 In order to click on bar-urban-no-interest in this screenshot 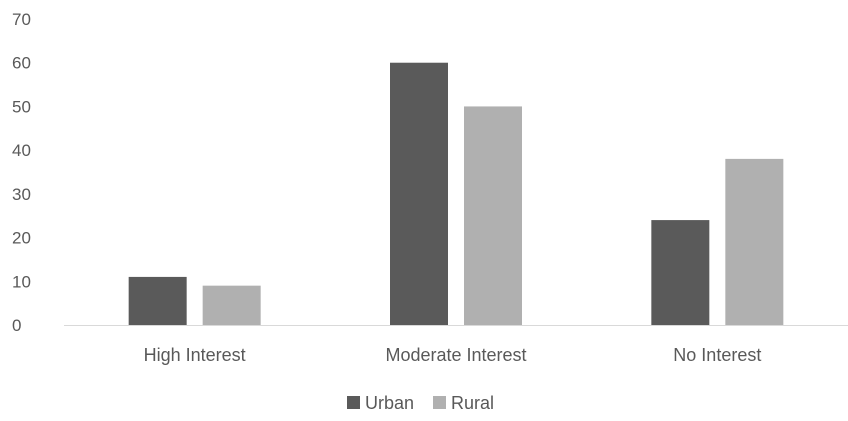, I will do `click(680, 272)`.